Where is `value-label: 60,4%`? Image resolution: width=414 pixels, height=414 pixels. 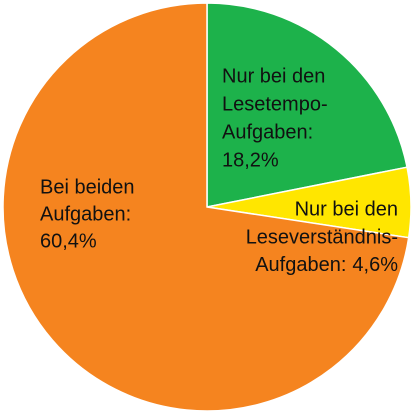 value-label: 60,4% is located at coordinates (68, 241).